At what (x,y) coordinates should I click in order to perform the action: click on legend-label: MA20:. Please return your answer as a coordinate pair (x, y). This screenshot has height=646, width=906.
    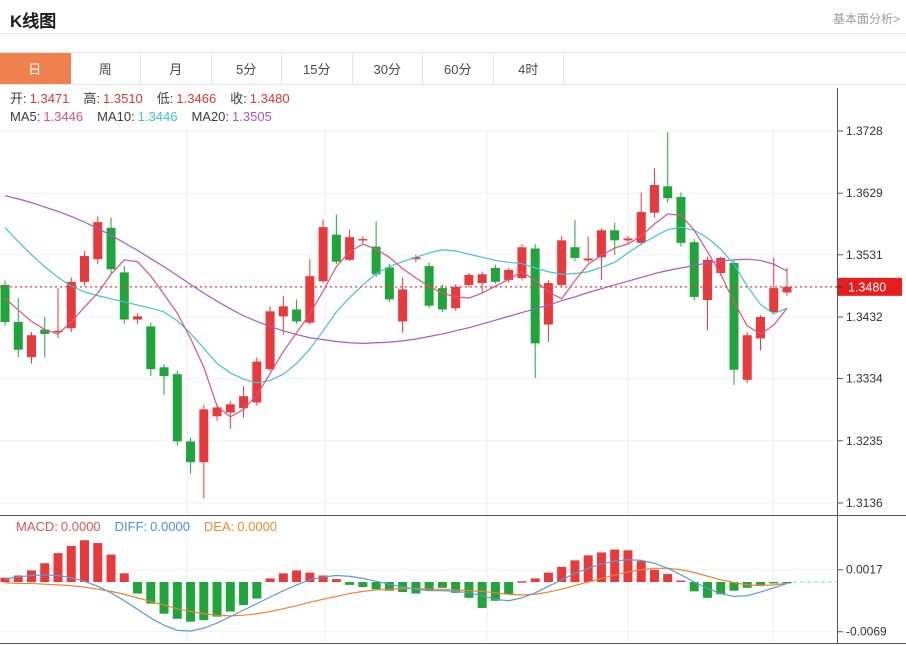
    Looking at the image, I should click on (210, 116).